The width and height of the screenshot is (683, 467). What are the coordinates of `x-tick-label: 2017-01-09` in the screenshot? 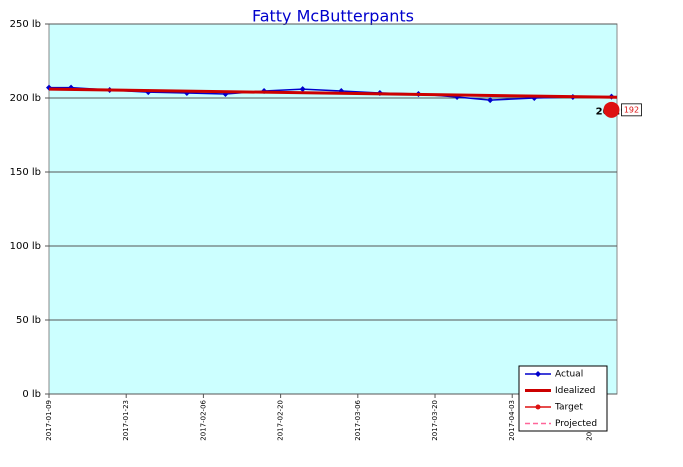 It's located at (49, 420).